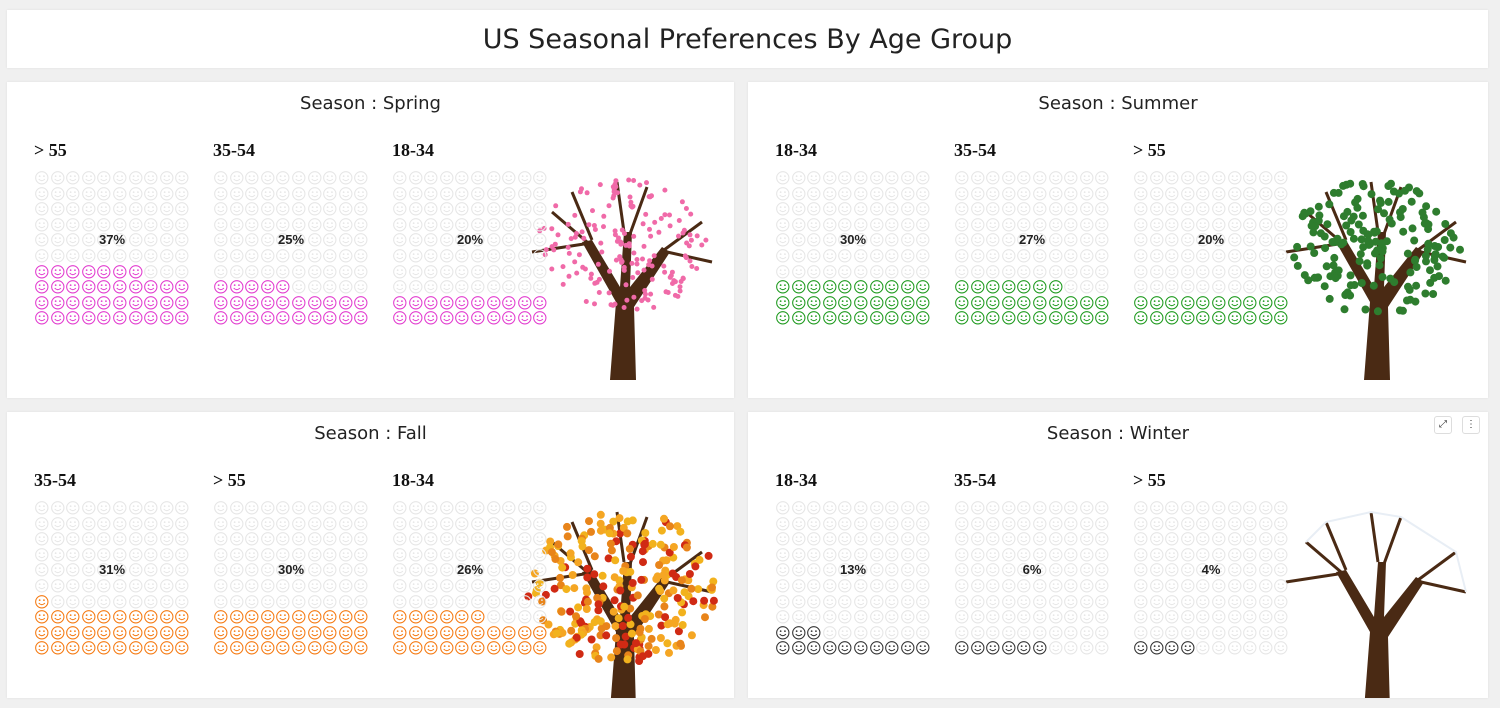 Image resolution: width=1500 pixels, height=708 pixels. I want to click on expand-icon: ⤢, so click(1443, 425).